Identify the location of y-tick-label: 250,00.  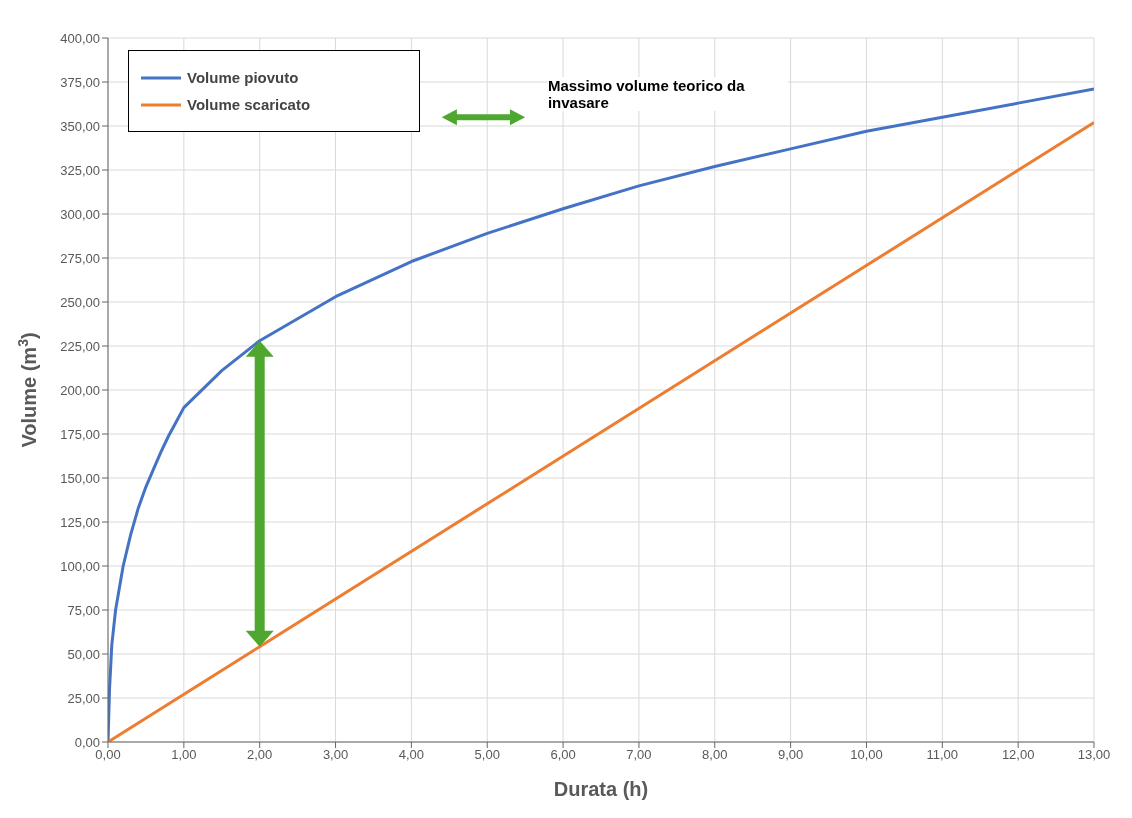
(80, 302).